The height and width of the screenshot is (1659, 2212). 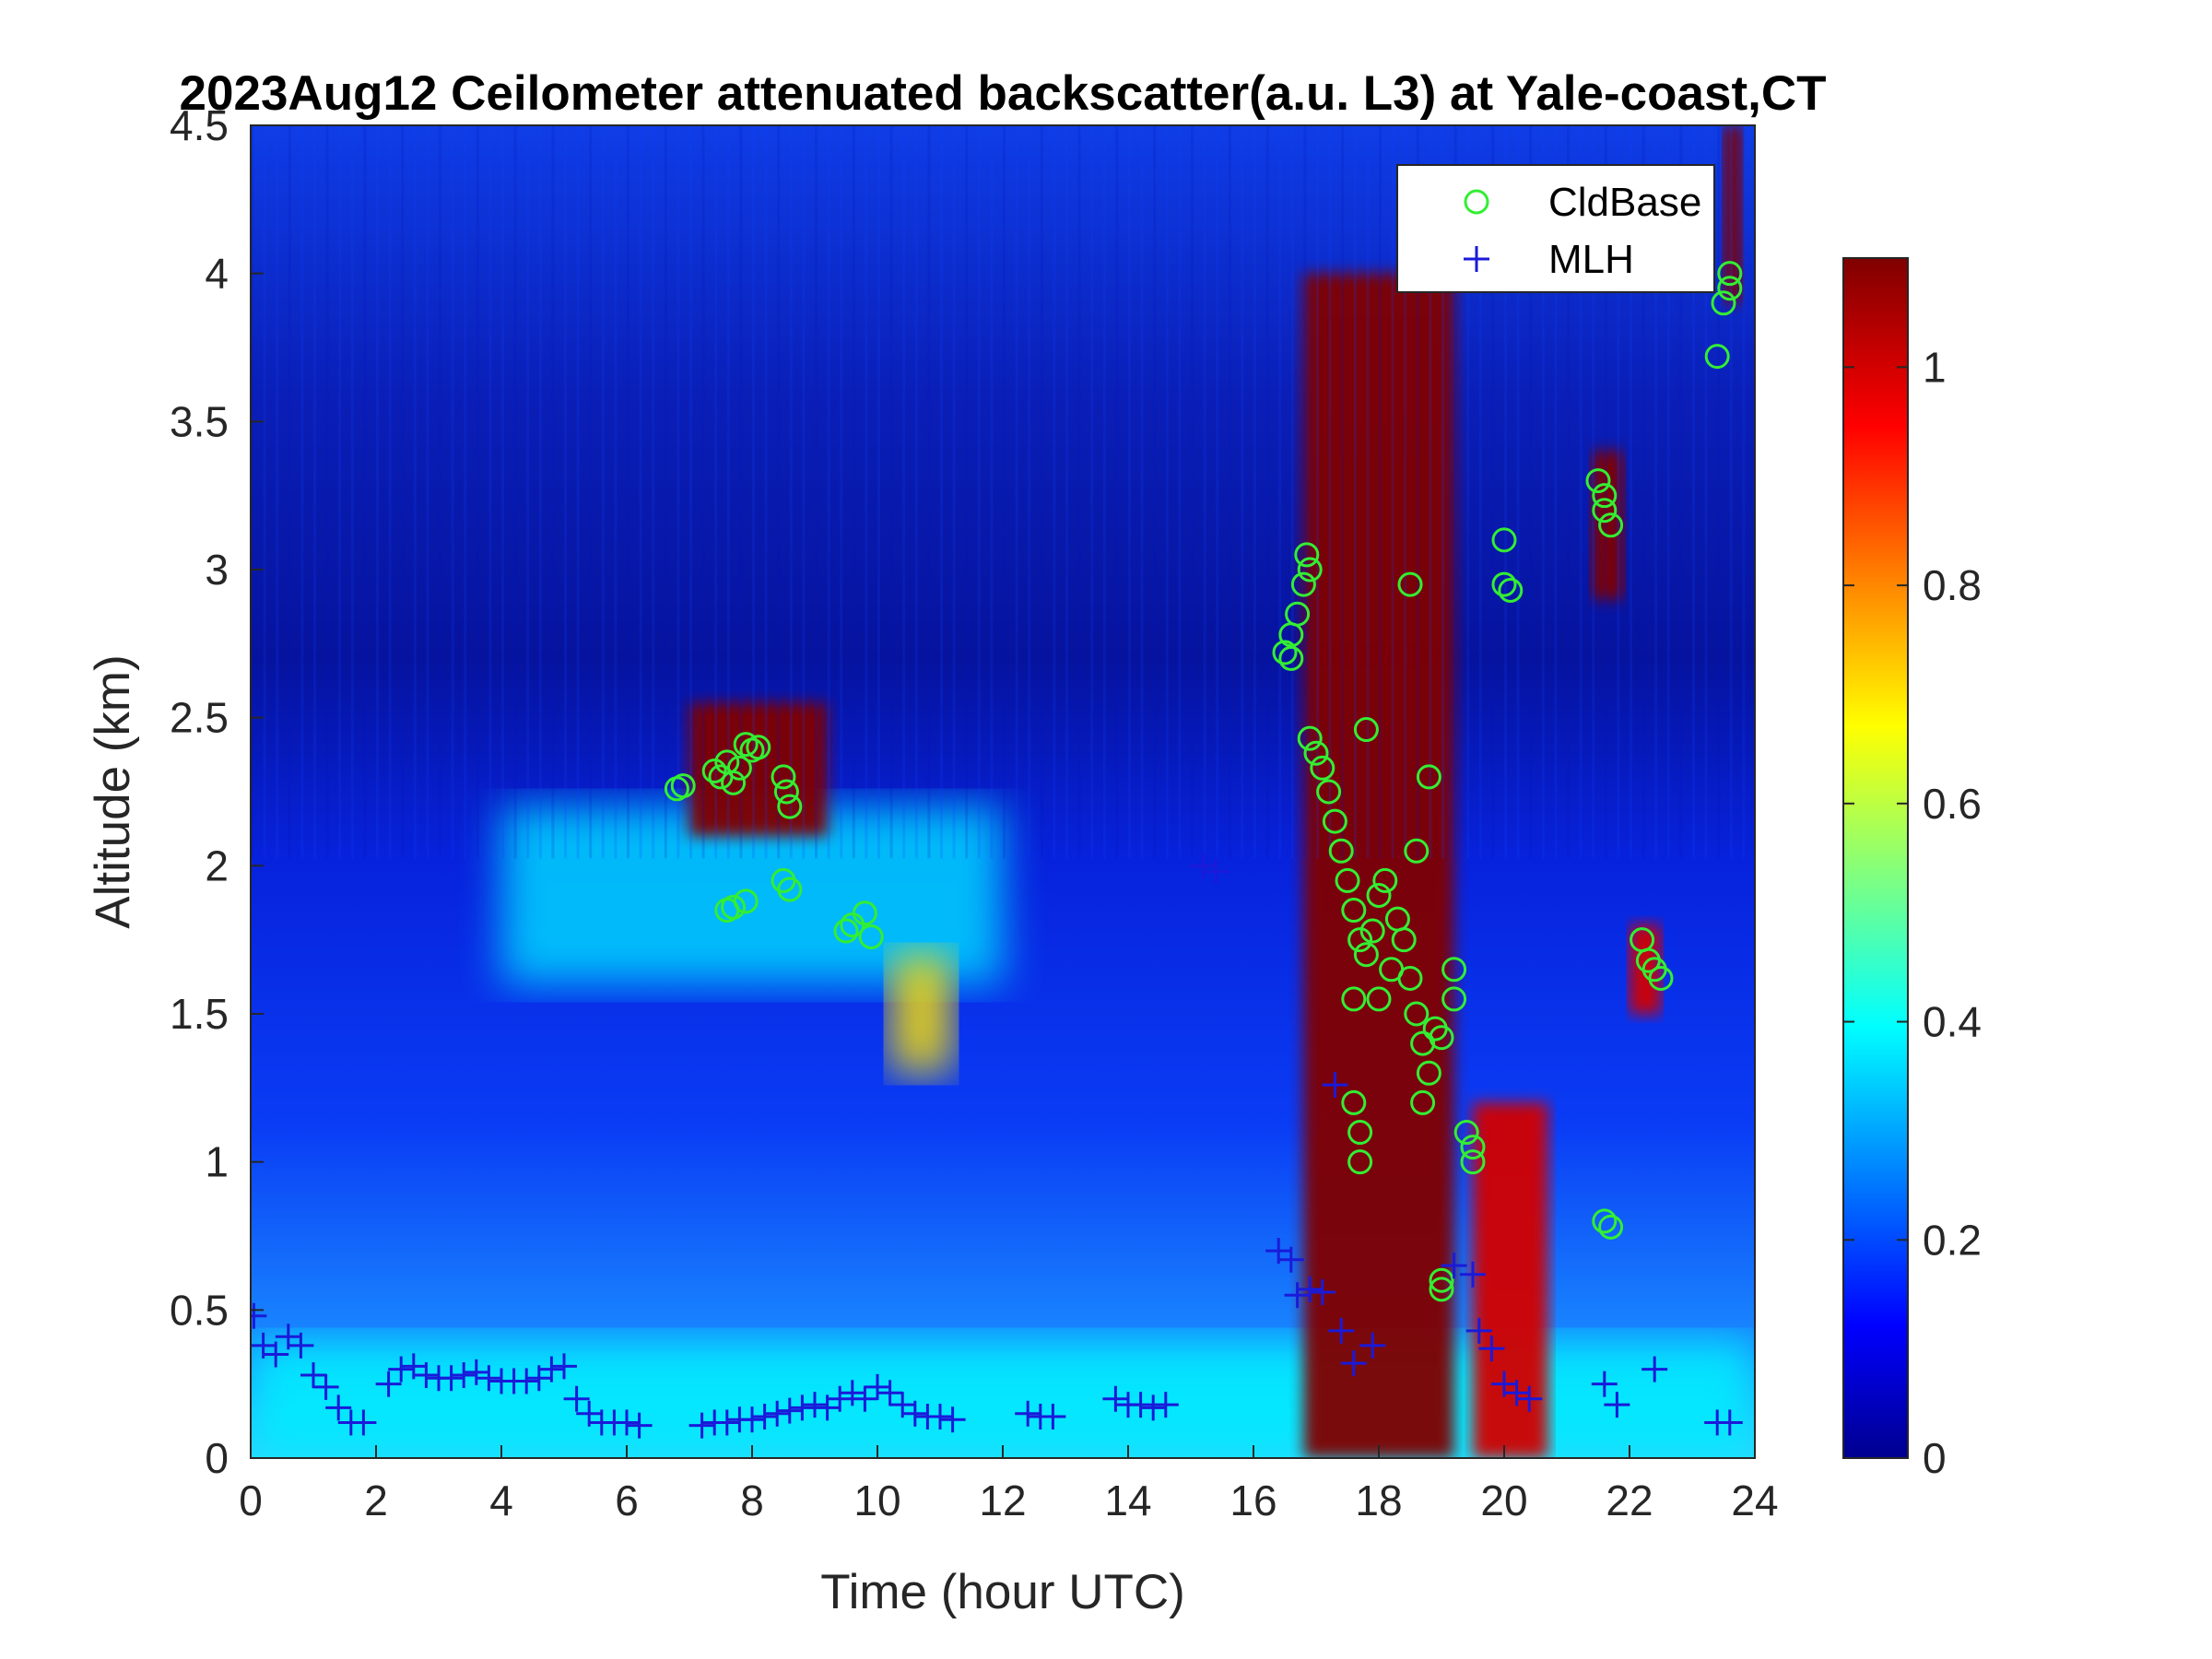 What do you see at coordinates (921, 1014) in the screenshot?
I see `backscatter-aerosol-plume` at bounding box center [921, 1014].